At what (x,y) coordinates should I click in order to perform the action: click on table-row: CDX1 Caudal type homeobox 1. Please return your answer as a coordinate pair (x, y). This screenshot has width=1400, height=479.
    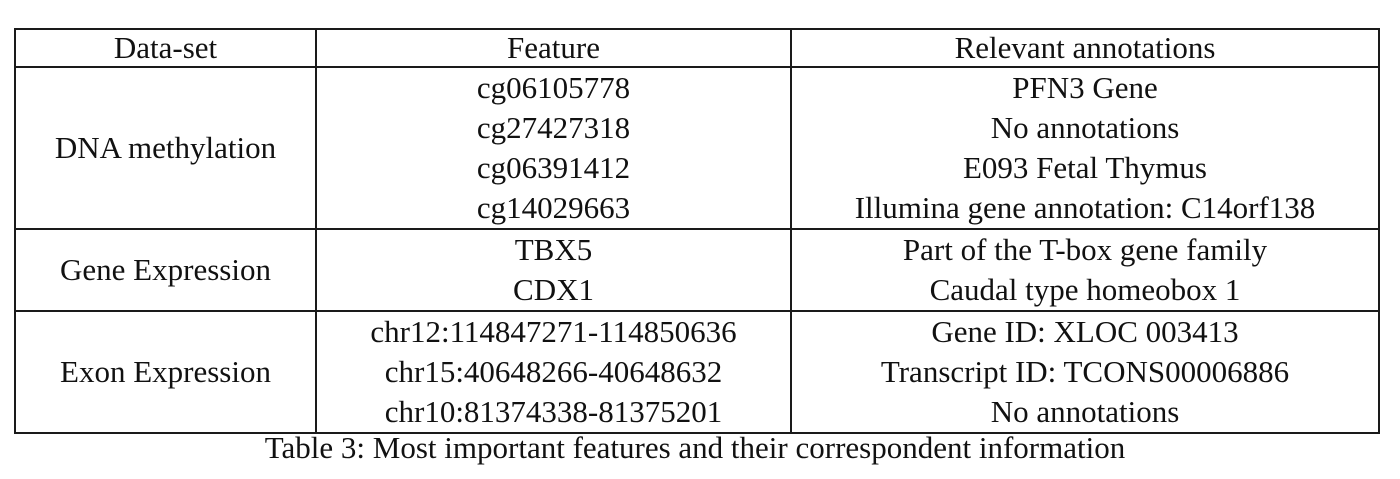
    Looking at the image, I should click on (697, 290).